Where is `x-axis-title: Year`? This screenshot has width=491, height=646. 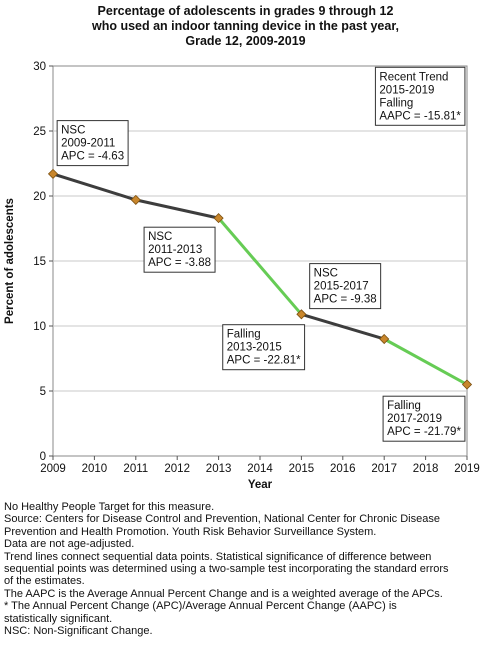 x-axis-title: Year is located at coordinates (260, 485).